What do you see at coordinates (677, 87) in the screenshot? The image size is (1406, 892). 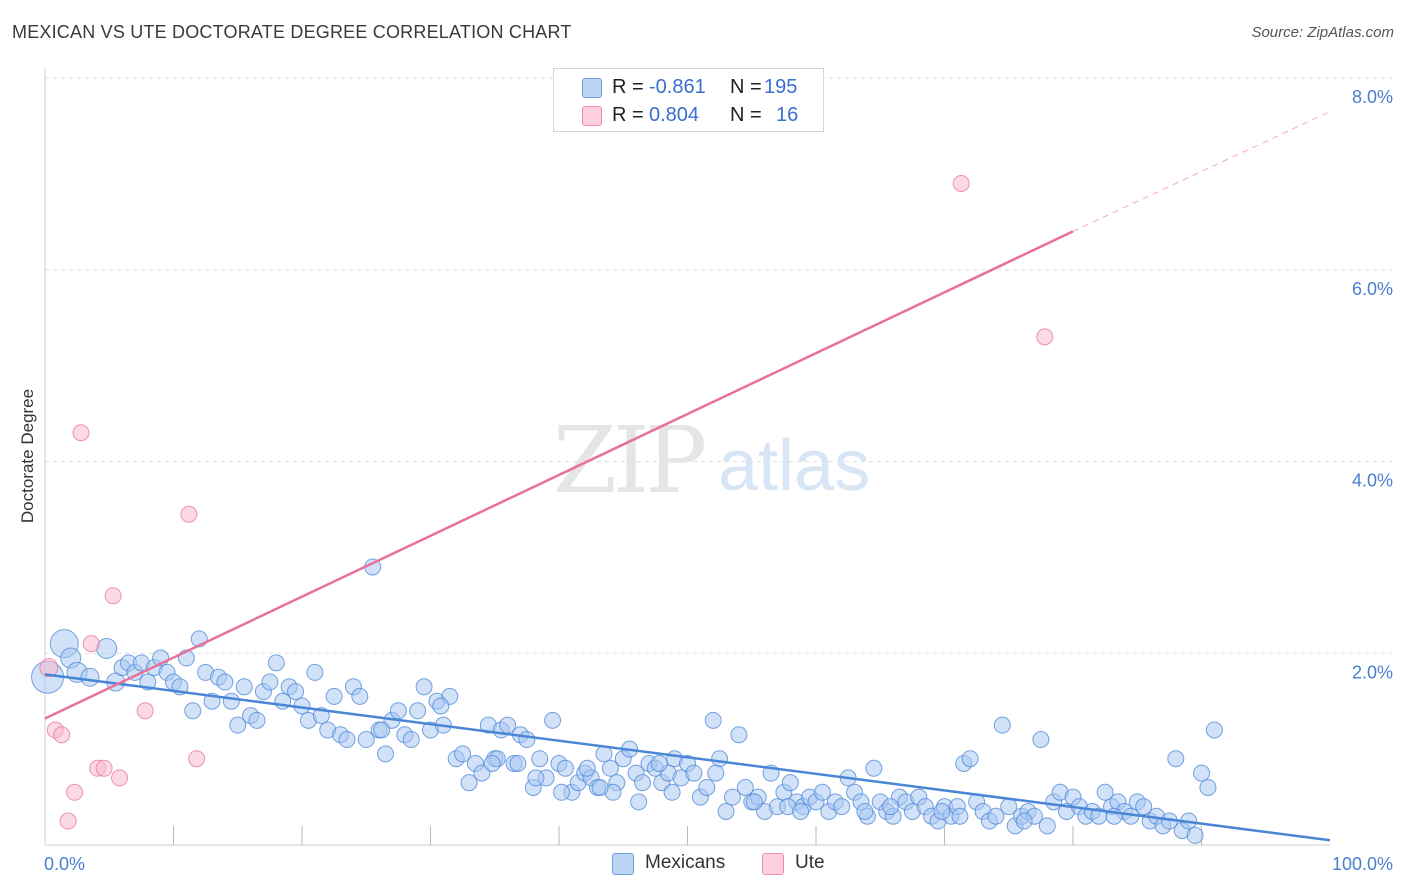 I see `legend-r-value: -0.861` at bounding box center [677, 87].